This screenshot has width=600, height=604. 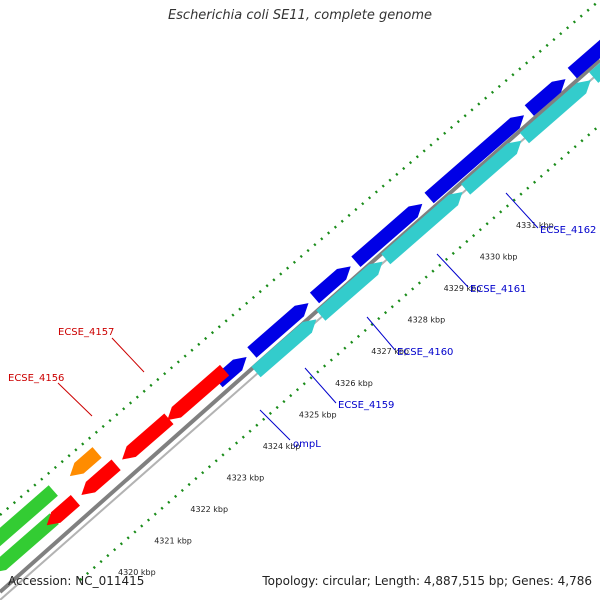 What do you see at coordinates (366, 405) in the screenshot?
I see `feature-label: ECSE_4159` at bounding box center [366, 405].